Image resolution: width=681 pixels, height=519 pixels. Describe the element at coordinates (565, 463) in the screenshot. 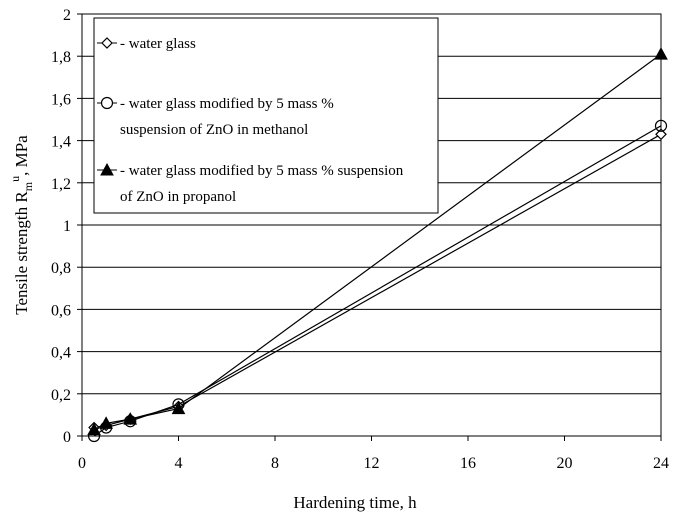

I see `x-tick-label: 20` at that location.